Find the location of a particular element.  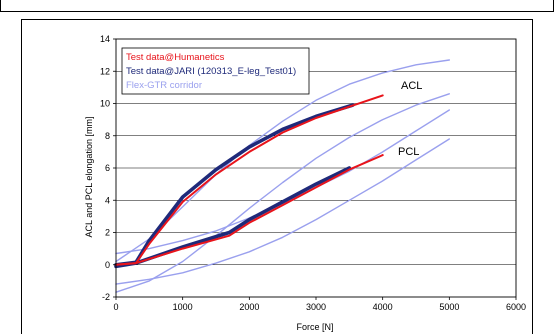

legend-box is located at coordinates (215, 71).